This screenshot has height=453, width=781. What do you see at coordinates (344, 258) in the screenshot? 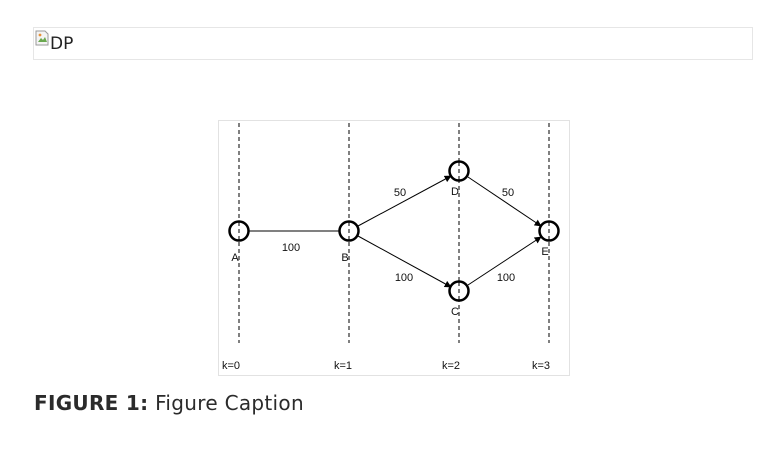
I see `node-label-b: B` at bounding box center [344, 258].